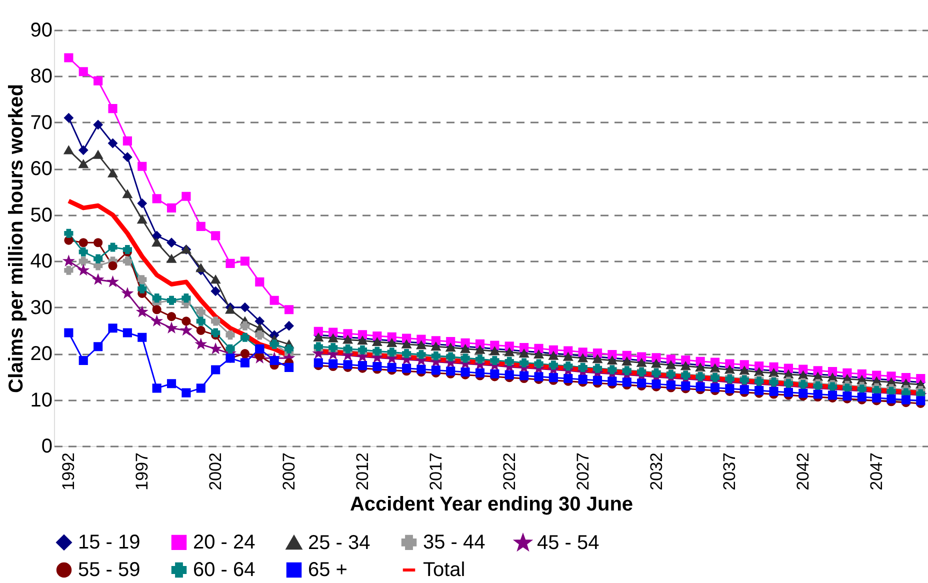 The height and width of the screenshot is (583, 928). What do you see at coordinates (362, 471) in the screenshot?
I see `x-tick-label: 2012` at bounding box center [362, 471].